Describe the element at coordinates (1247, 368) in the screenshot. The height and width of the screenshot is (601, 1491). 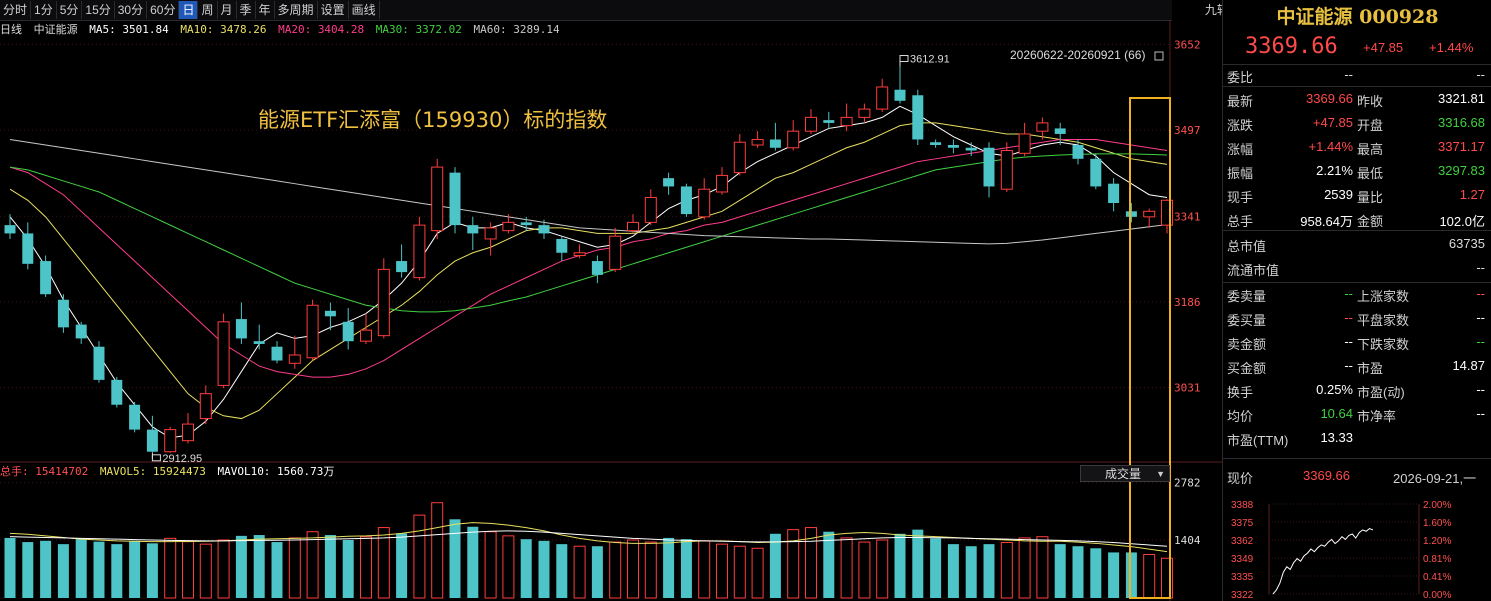
I see `quote-label: 买金额` at that location.